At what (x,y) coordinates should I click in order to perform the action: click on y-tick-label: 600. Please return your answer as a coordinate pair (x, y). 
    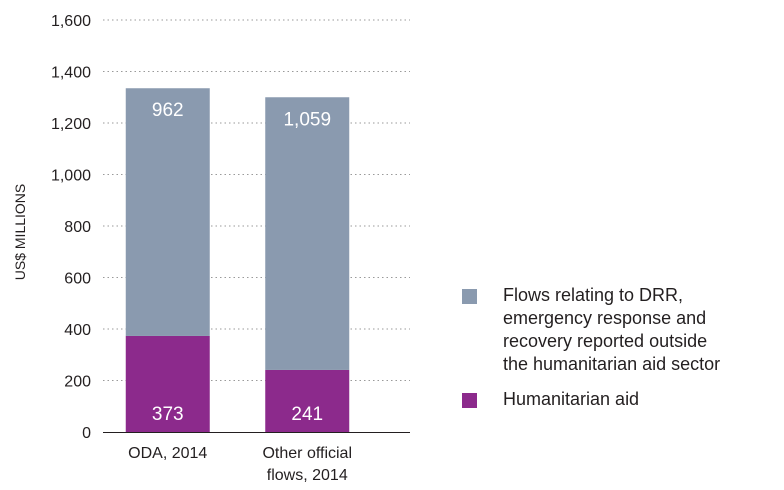
    Looking at the image, I should click on (77, 279).